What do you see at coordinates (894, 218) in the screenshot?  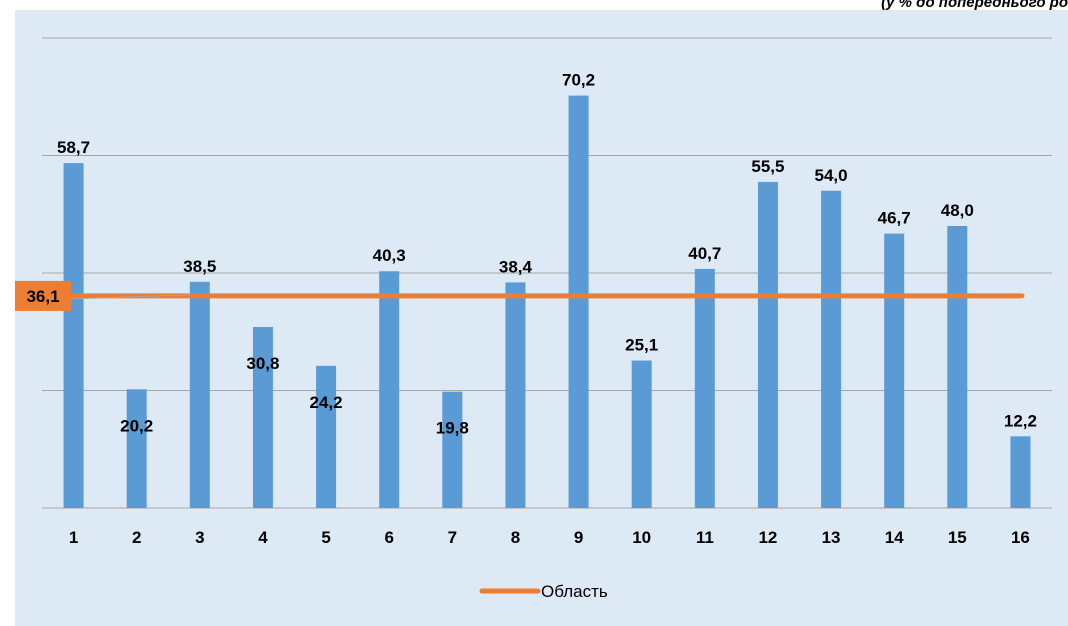 I see `data-label-14: 46,7` at bounding box center [894, 218].